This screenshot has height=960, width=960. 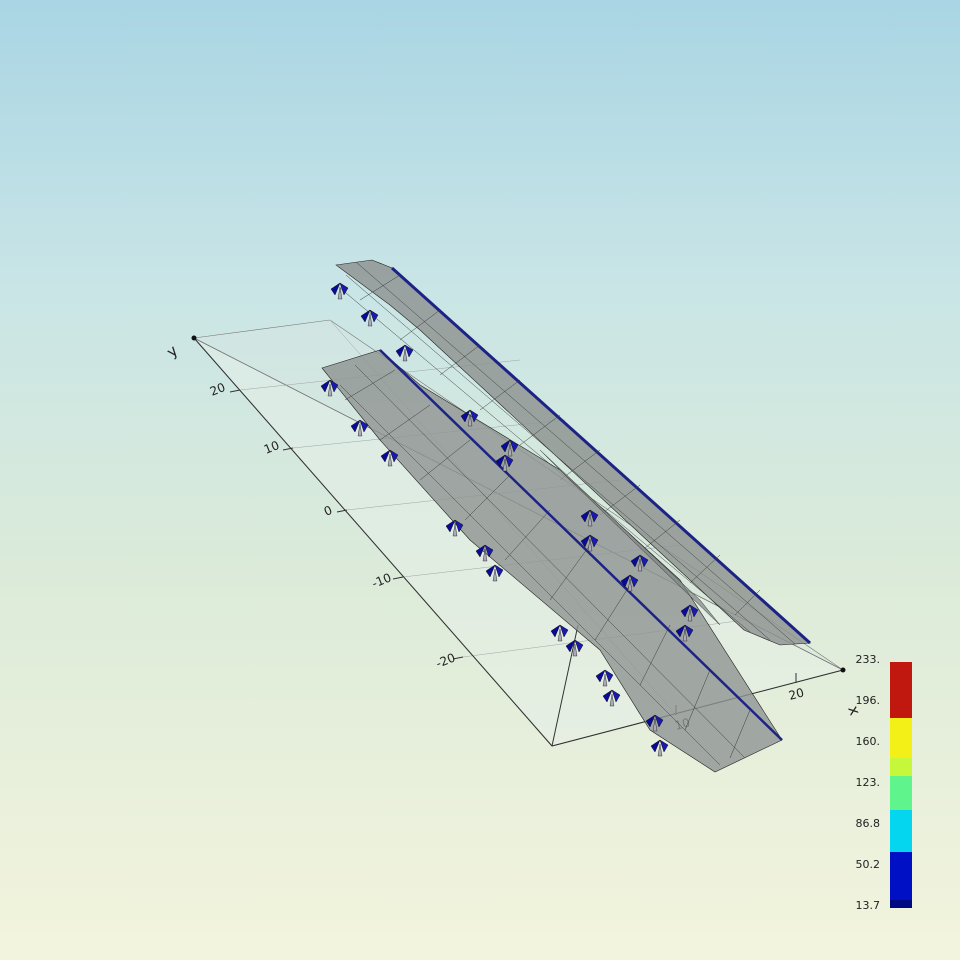 I want to click on axis-end-marker, so click(x=843, y=670).